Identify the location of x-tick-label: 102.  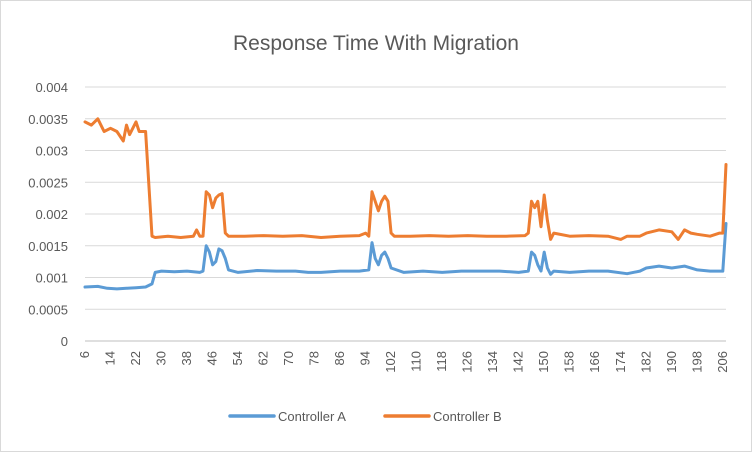
(390, 362).